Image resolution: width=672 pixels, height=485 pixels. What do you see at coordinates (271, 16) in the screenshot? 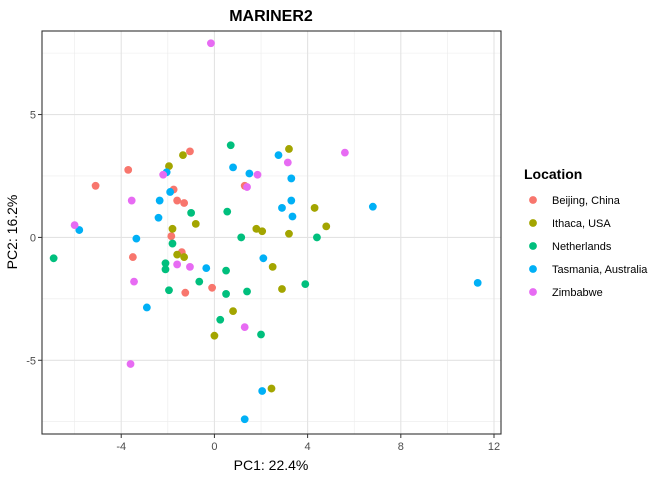
I see `chart-title: MARINER2` at bounding box center [271, 16].